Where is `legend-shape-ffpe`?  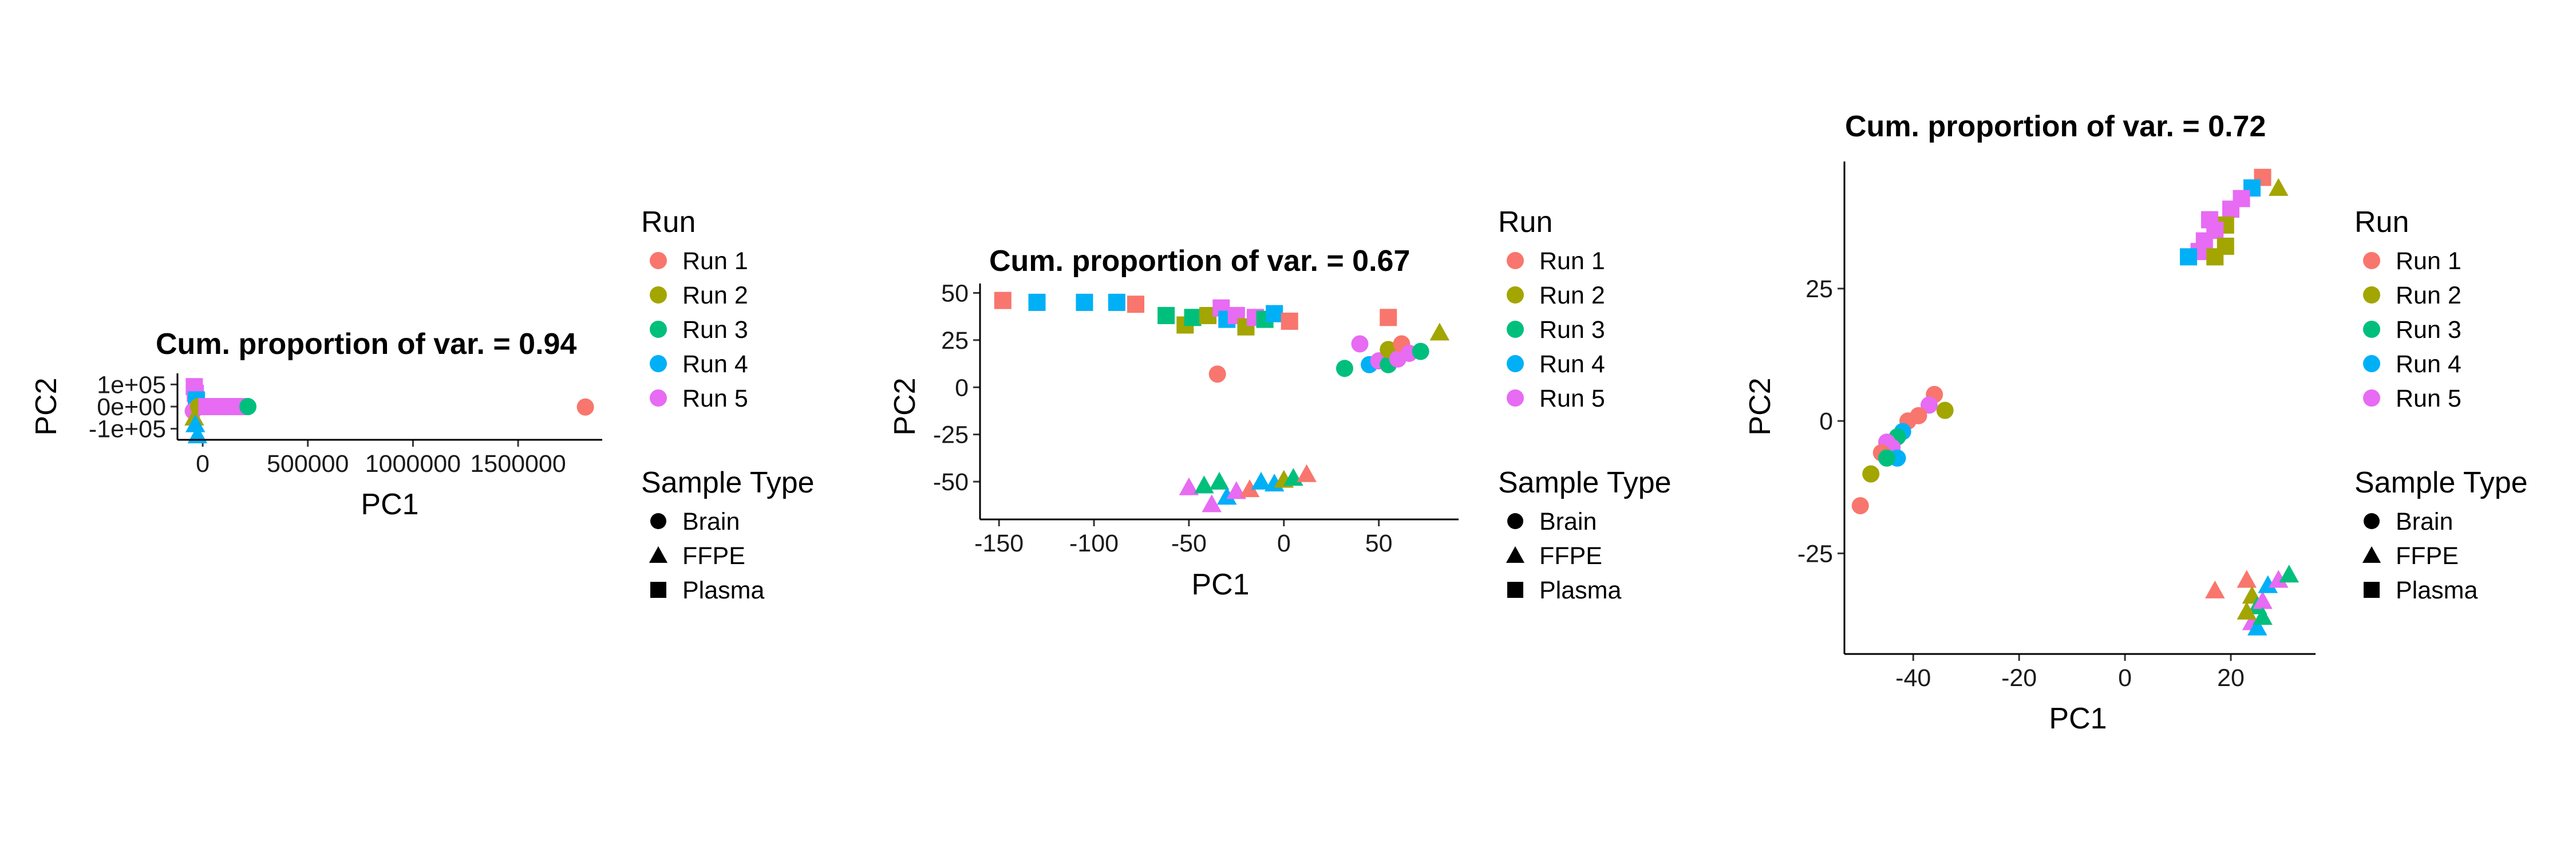
legend-shape-ffpe is located at coordinates (1515, 554).